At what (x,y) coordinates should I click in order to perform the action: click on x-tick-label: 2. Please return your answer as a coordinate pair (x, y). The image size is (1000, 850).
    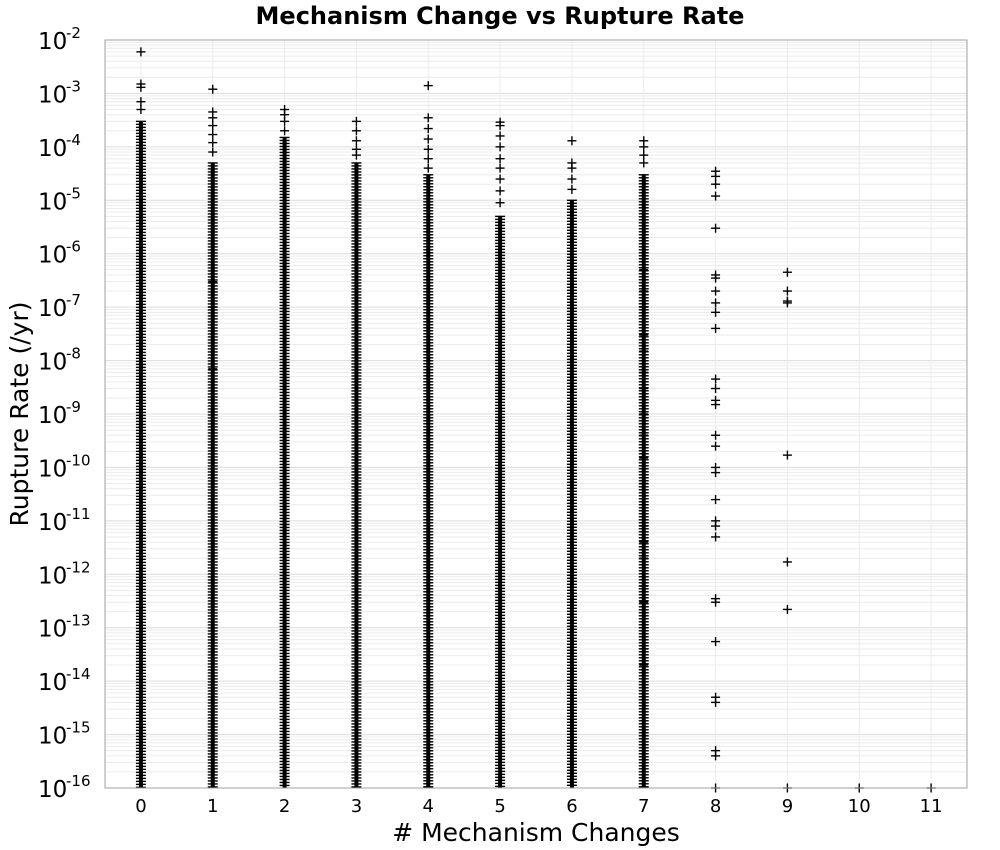
    Looking at the image, I should click on (284, 806).